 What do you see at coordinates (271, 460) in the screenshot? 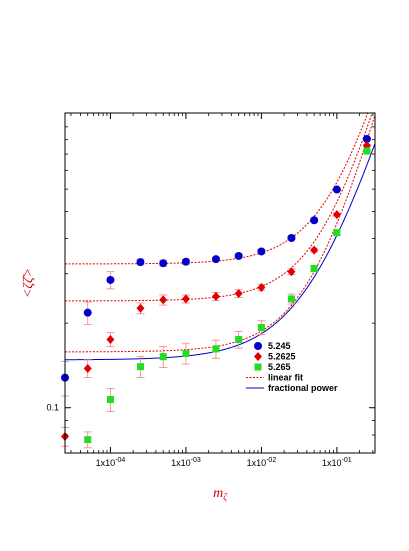
I see `x-tick-label-exp: -02` at bounding box center [271, 460].